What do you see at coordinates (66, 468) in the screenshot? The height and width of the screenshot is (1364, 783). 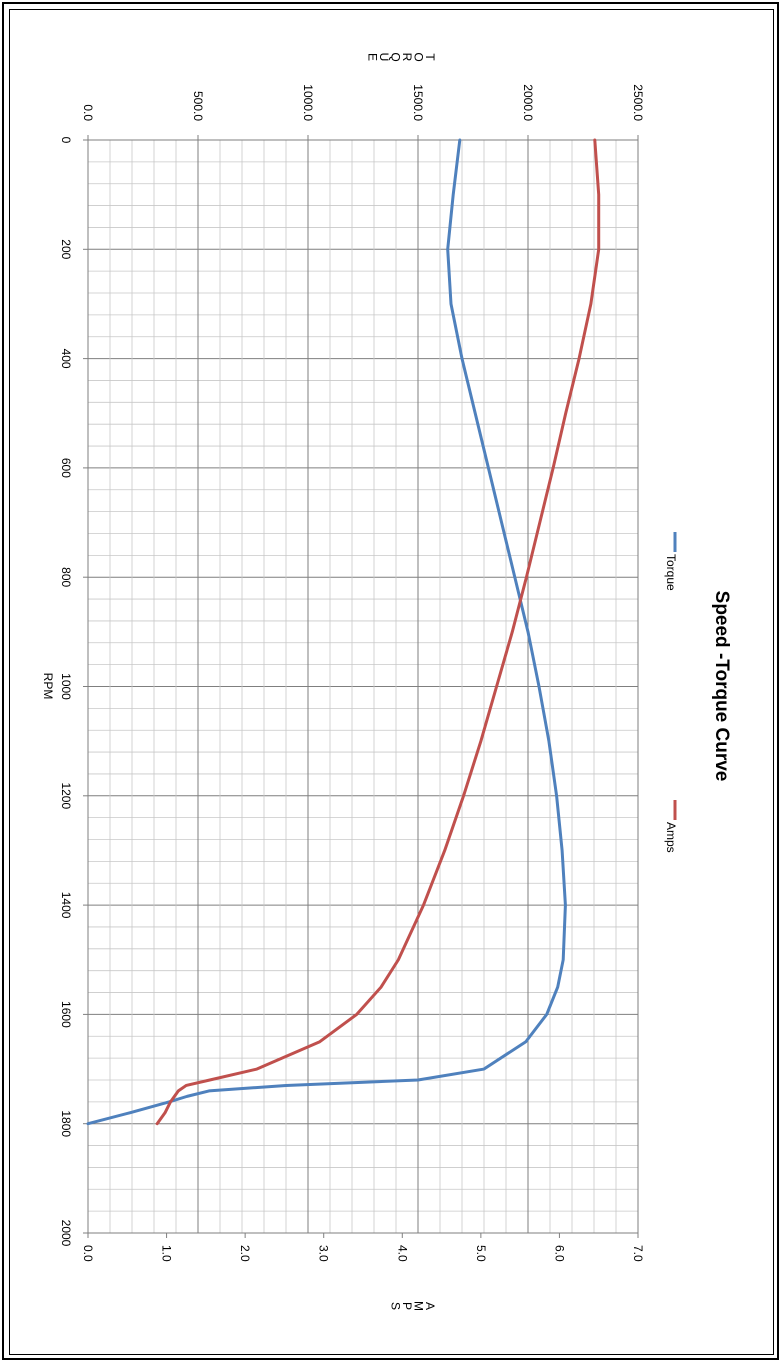 I see `x-tick-label: 600` at bounding box center [66, 468].